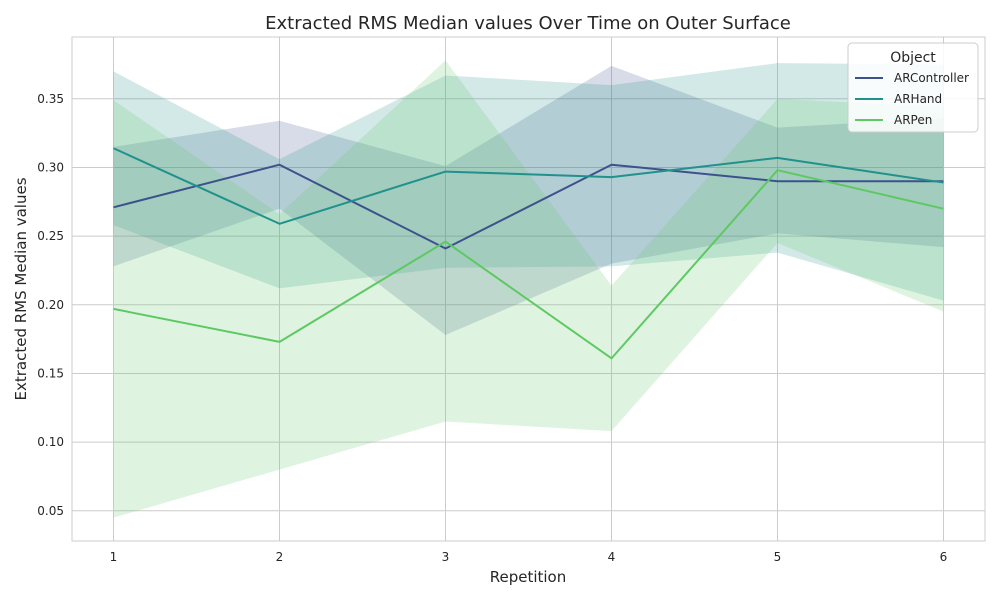  What do you see at coordinates (50, 236) in the screenshot?
I see `y-tick-label: 0.25` at bounding box center [50, 236].